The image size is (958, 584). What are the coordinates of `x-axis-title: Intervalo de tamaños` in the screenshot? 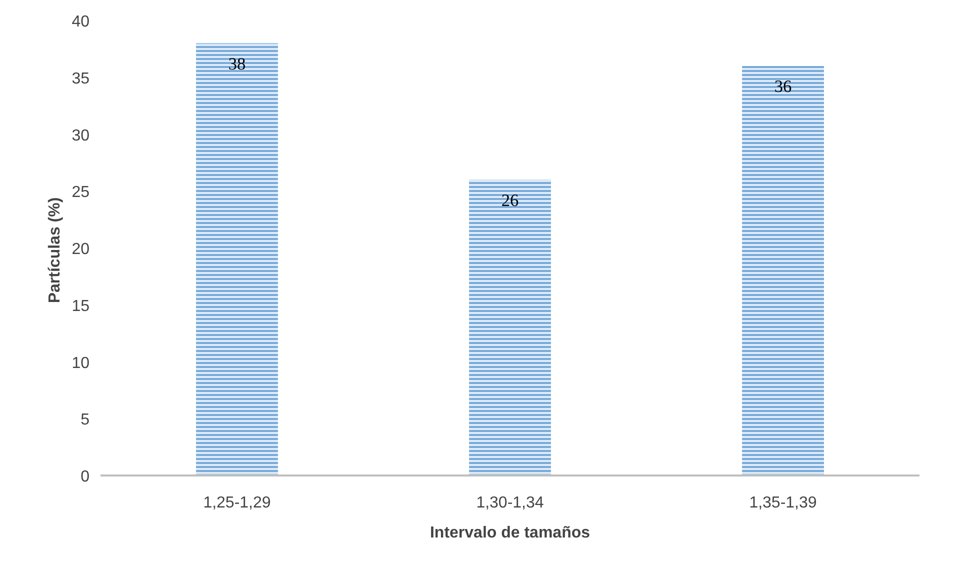 It's located at (510, 533).